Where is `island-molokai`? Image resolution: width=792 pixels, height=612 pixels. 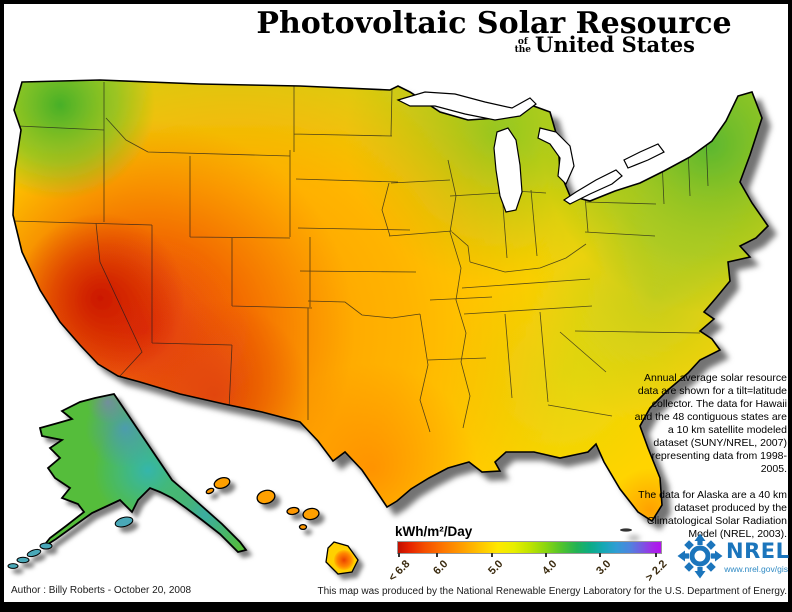
island-molokai is located at coordinates (293, 511).